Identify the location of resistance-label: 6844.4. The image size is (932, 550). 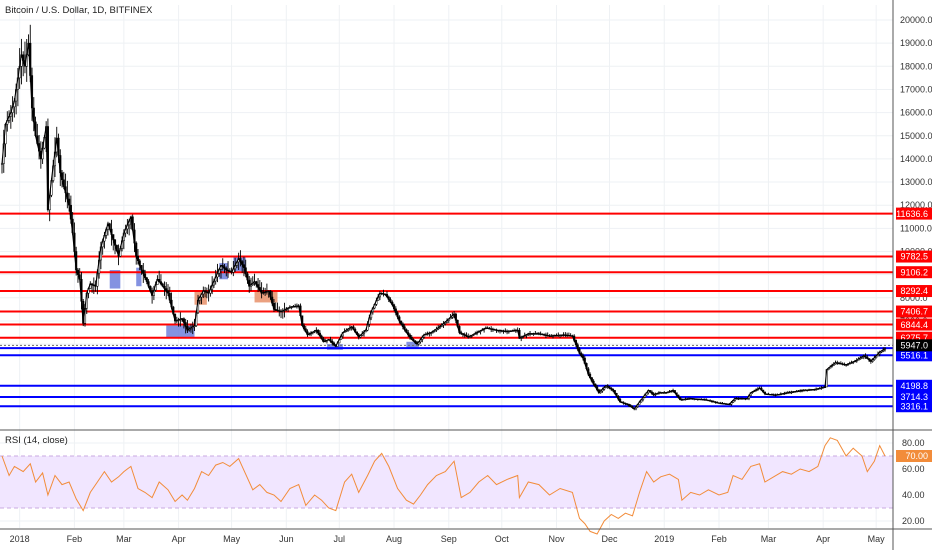
(914, 325).